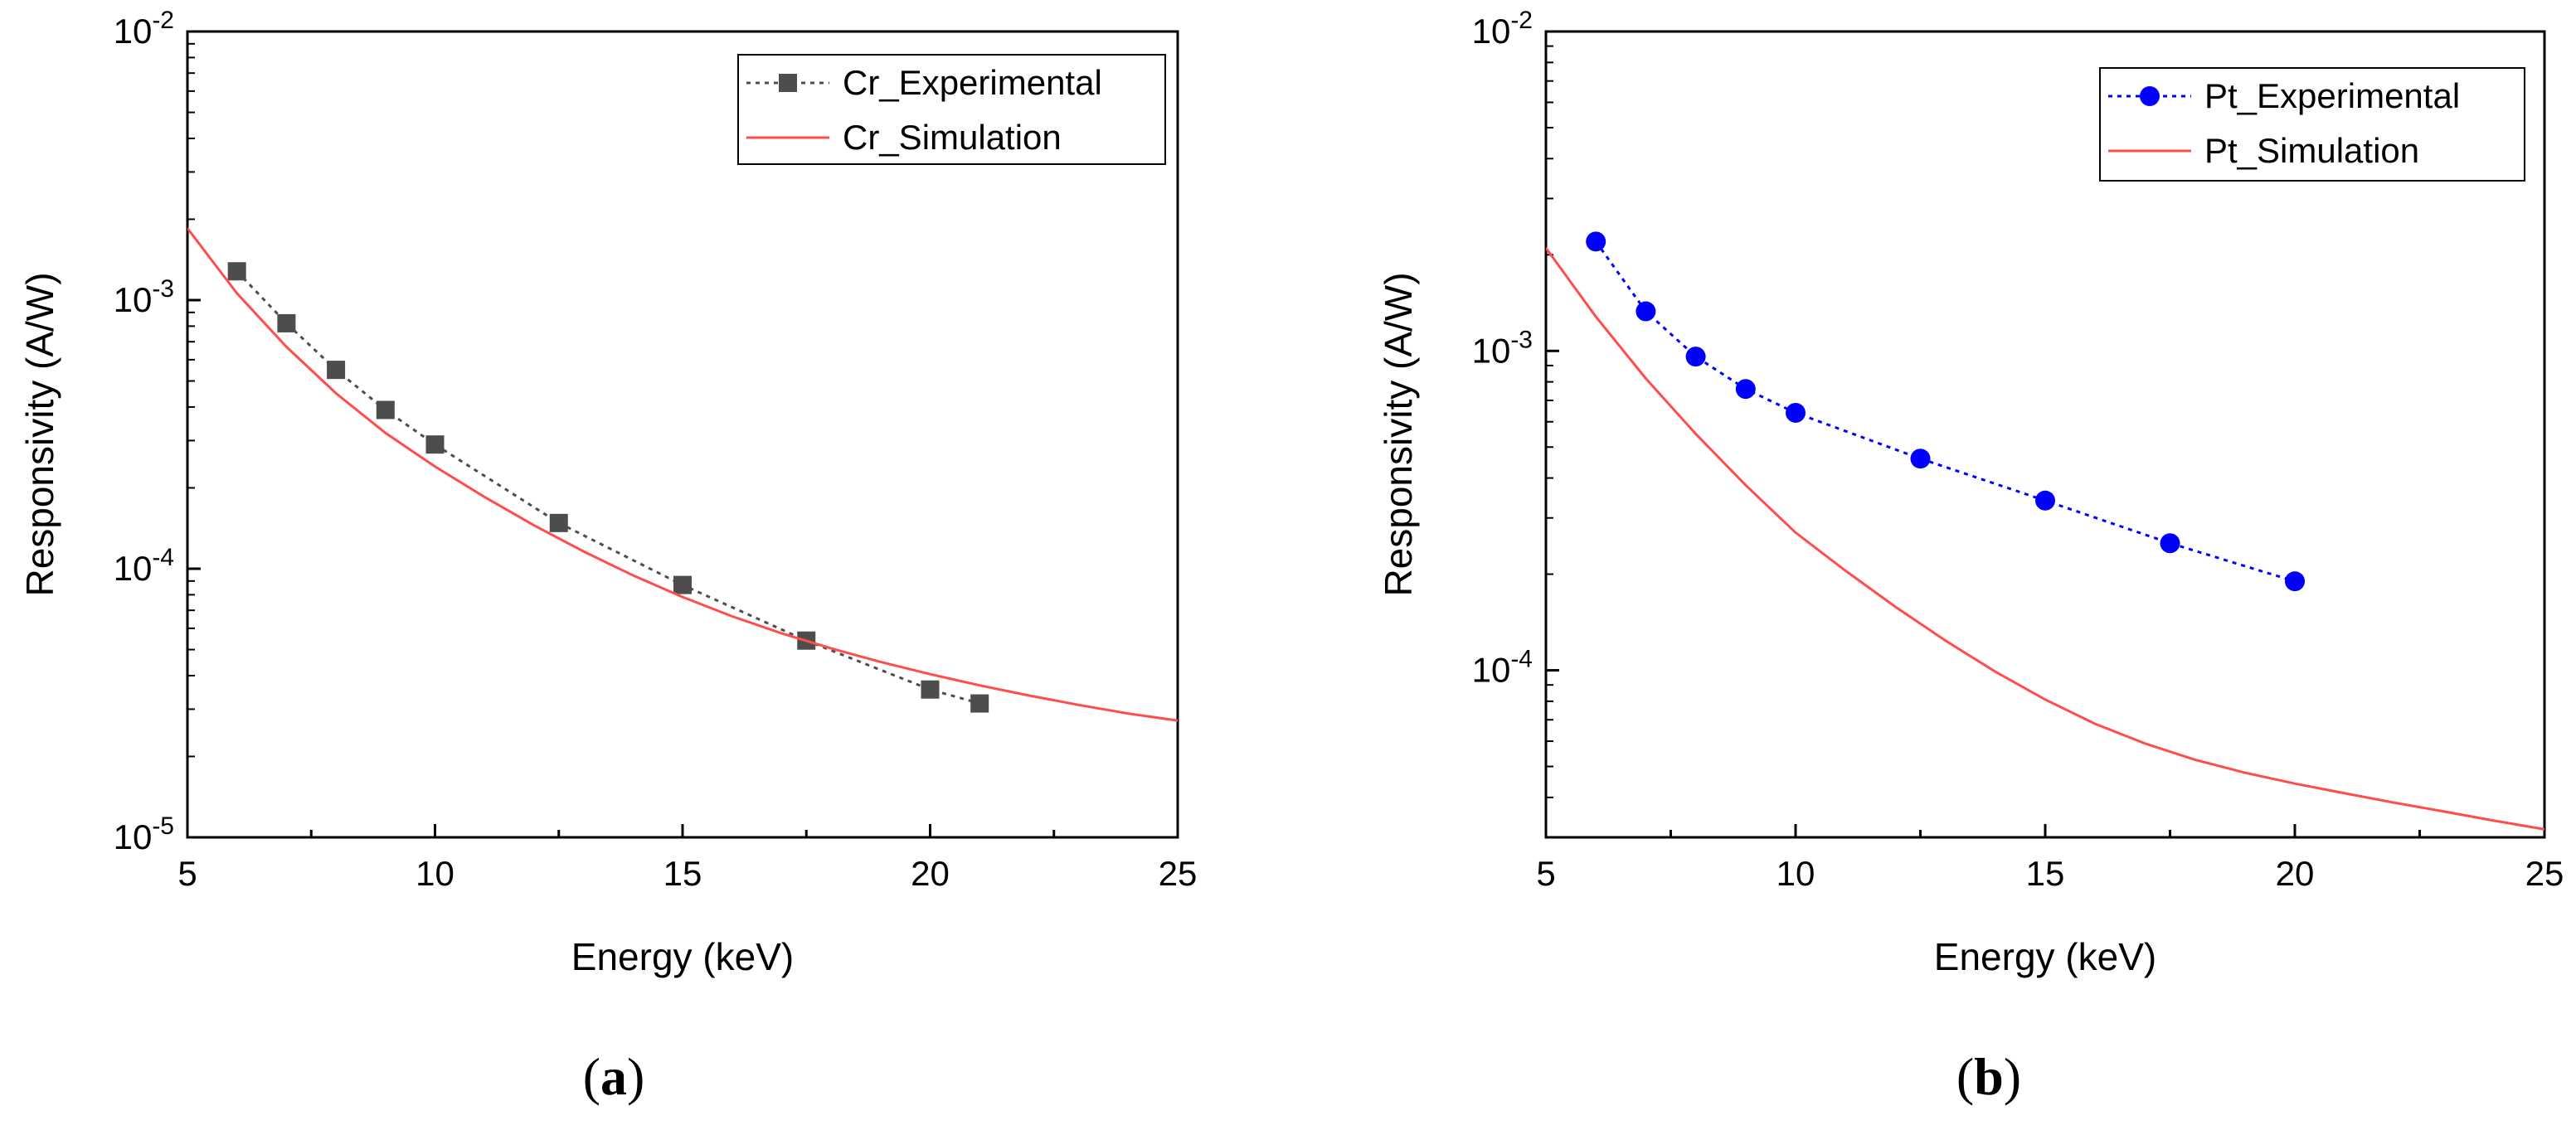 Image resolution: width=2576 pixels, height=1125 pixels. I want to click on legend-label: Cr_Simulation, so click(953, 137).